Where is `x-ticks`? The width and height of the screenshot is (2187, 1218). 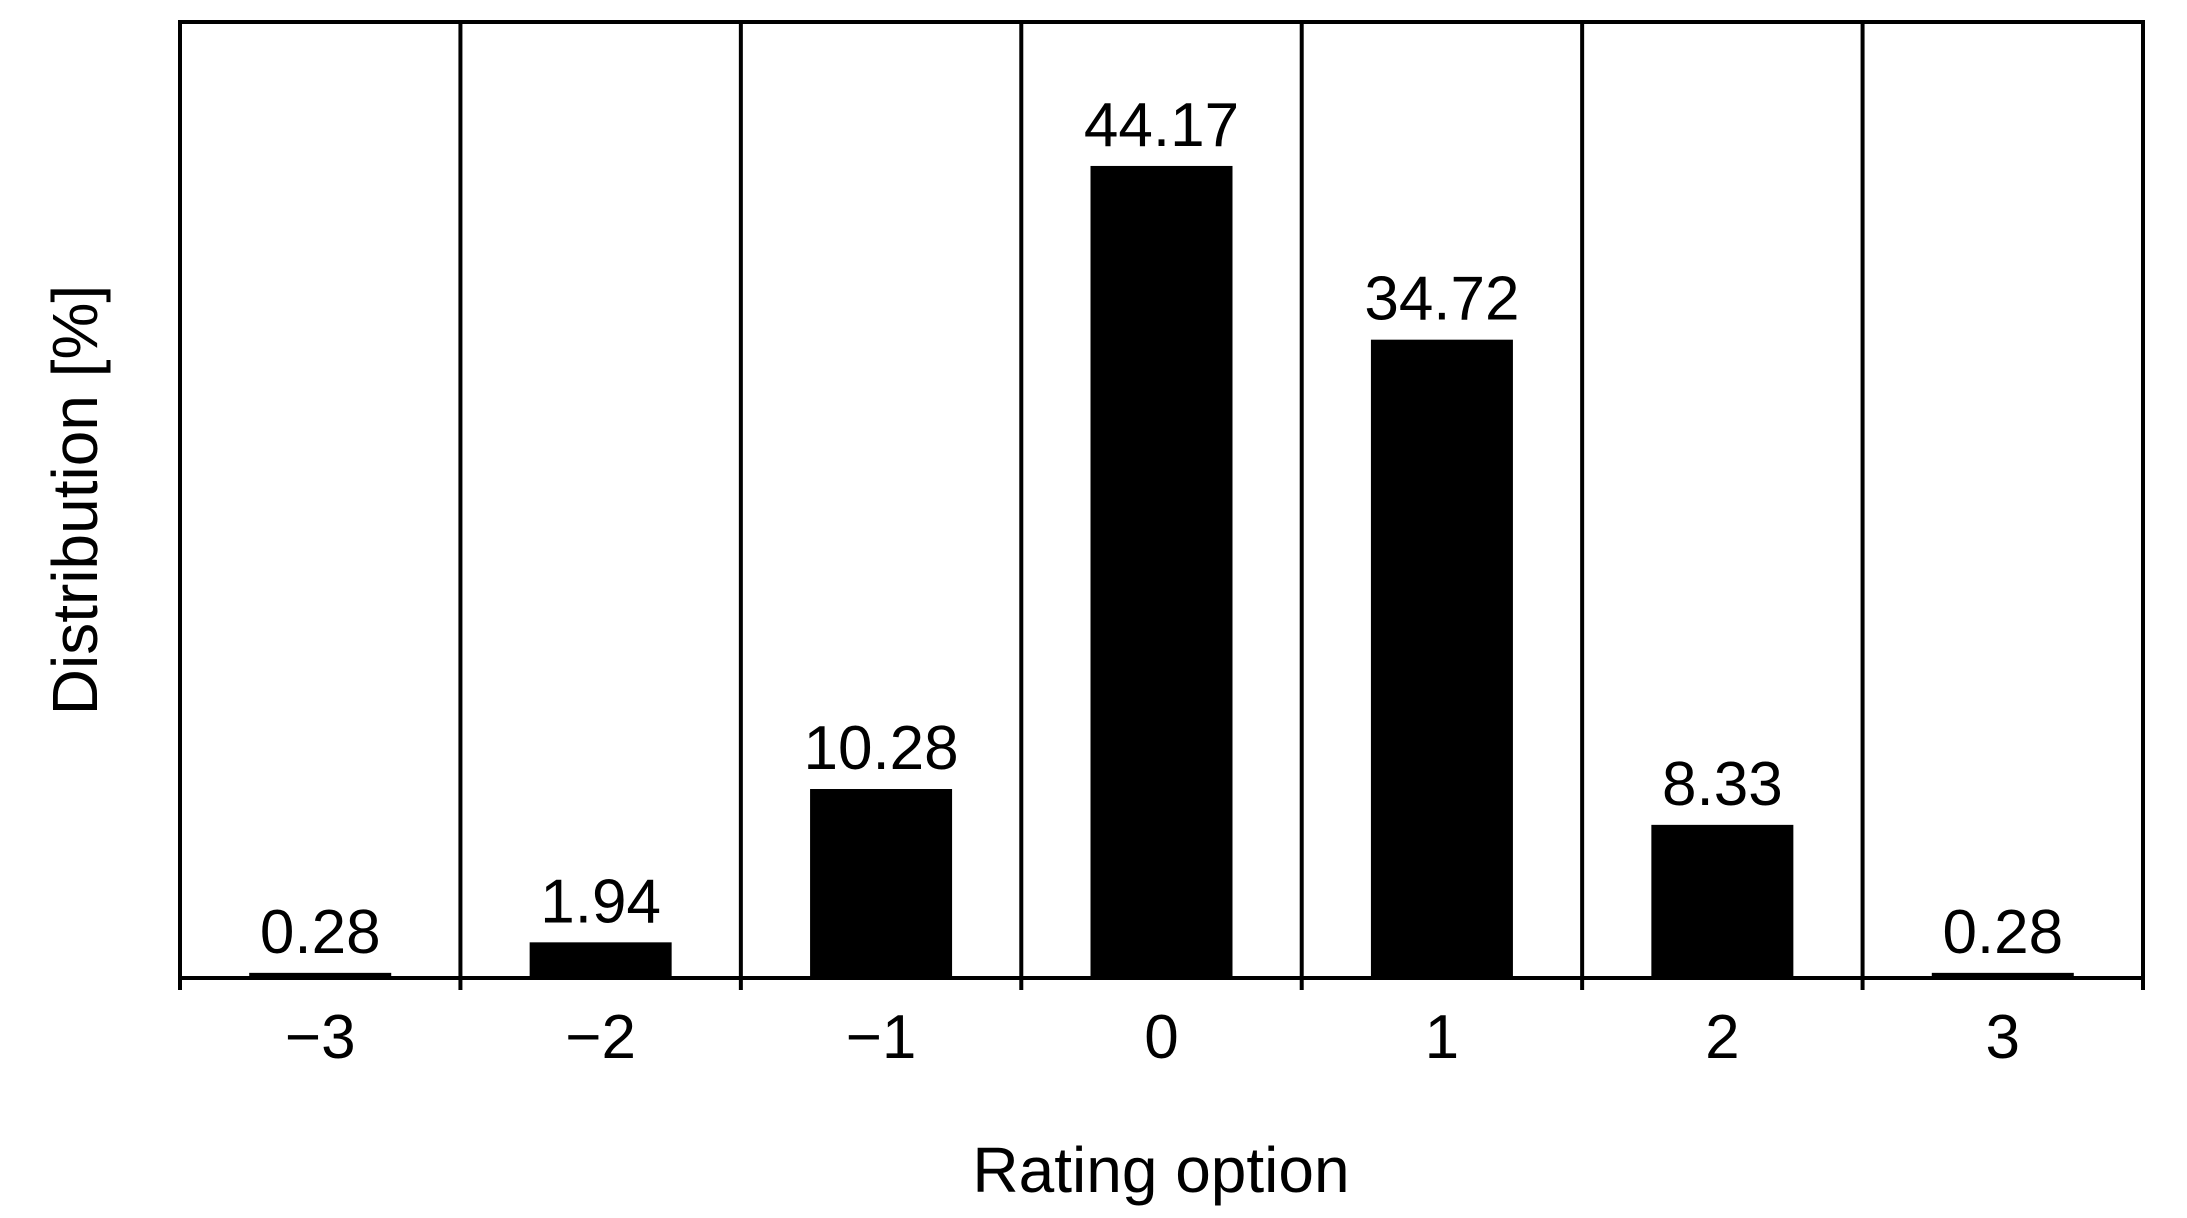
x-ticks is located at coordinates (1161, 984).